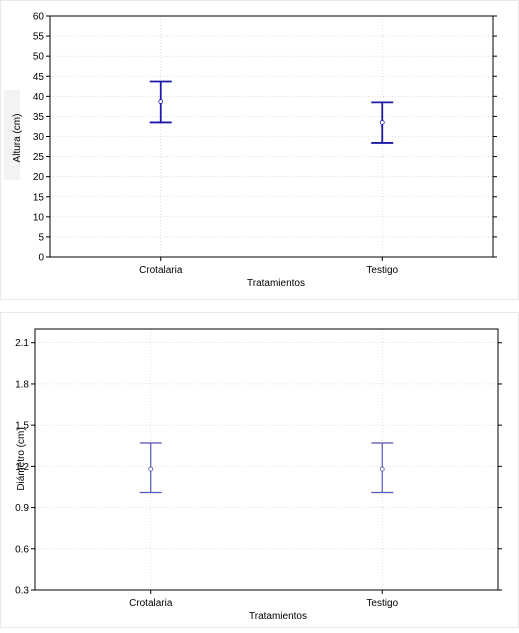 The height and width of the screenshot is (633, 519). What do you see at coordinates (22, 343) in the screenshot?
I see `y-tick-label: 2.1` at bounding box center [22, 343].